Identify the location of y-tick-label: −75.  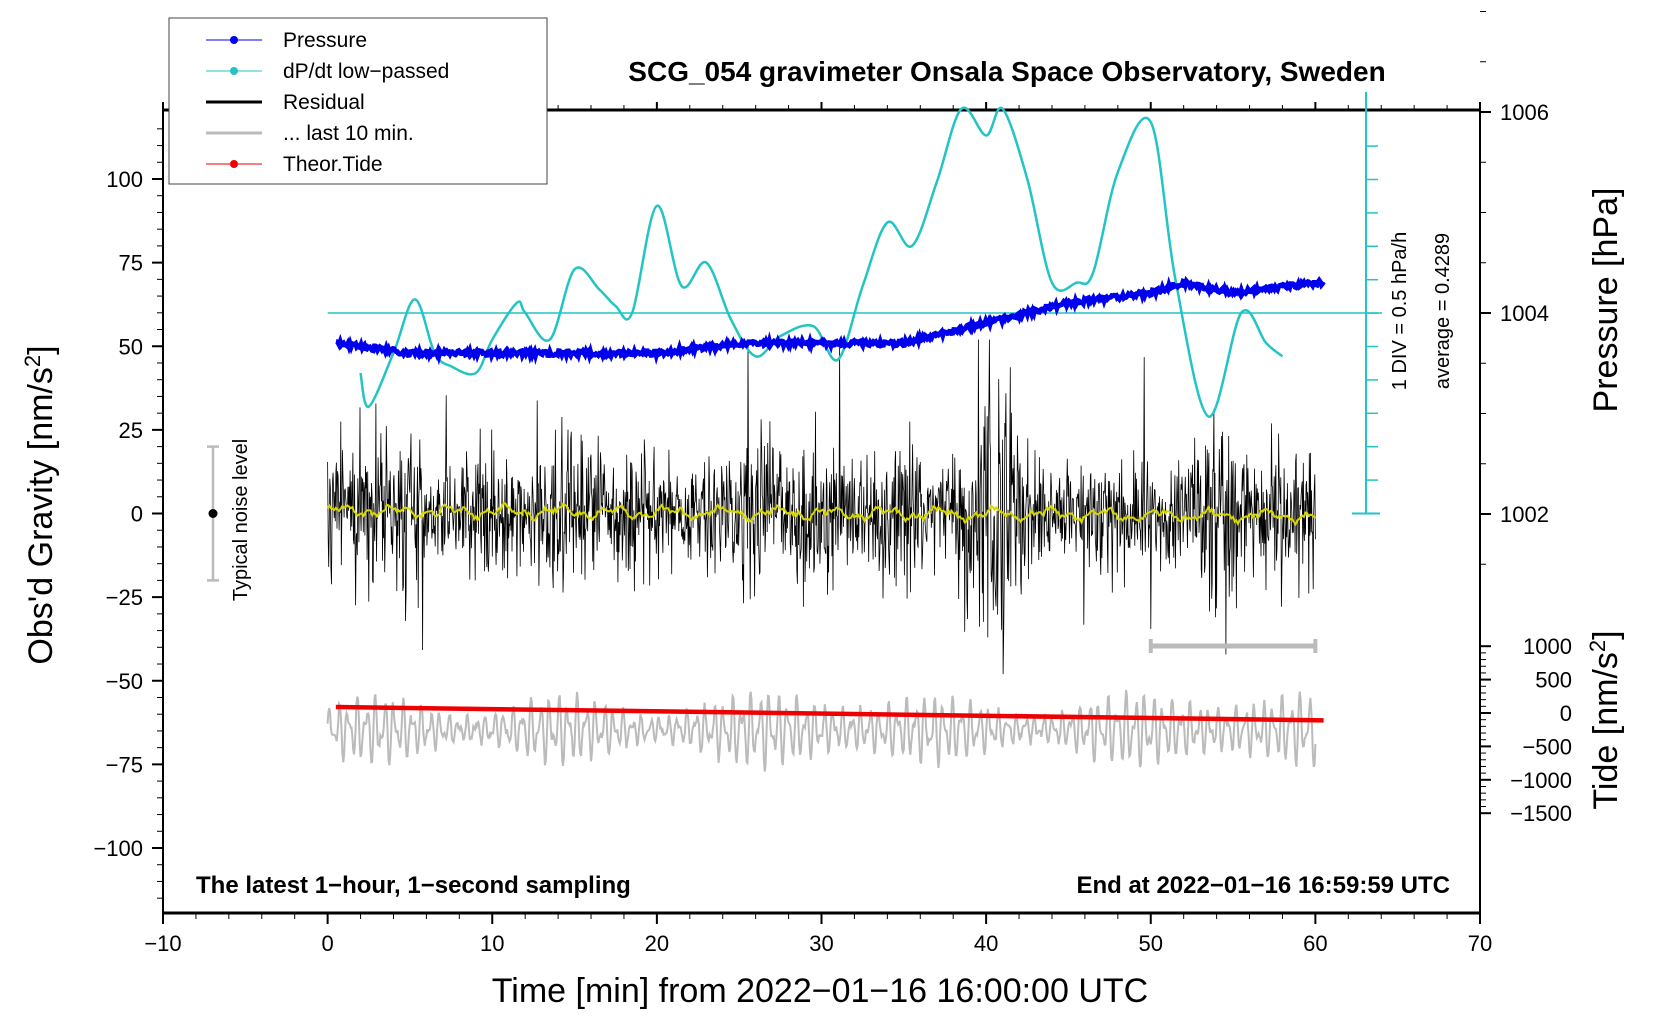
(124, 764).